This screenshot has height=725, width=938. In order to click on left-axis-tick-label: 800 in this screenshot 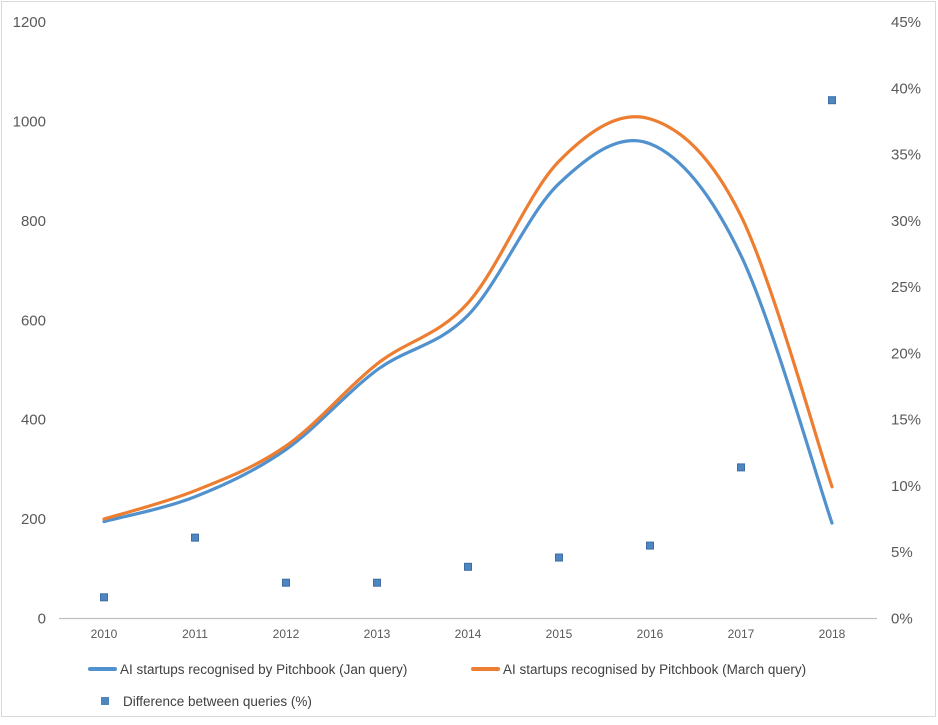, I will do `click(33, 221)`.